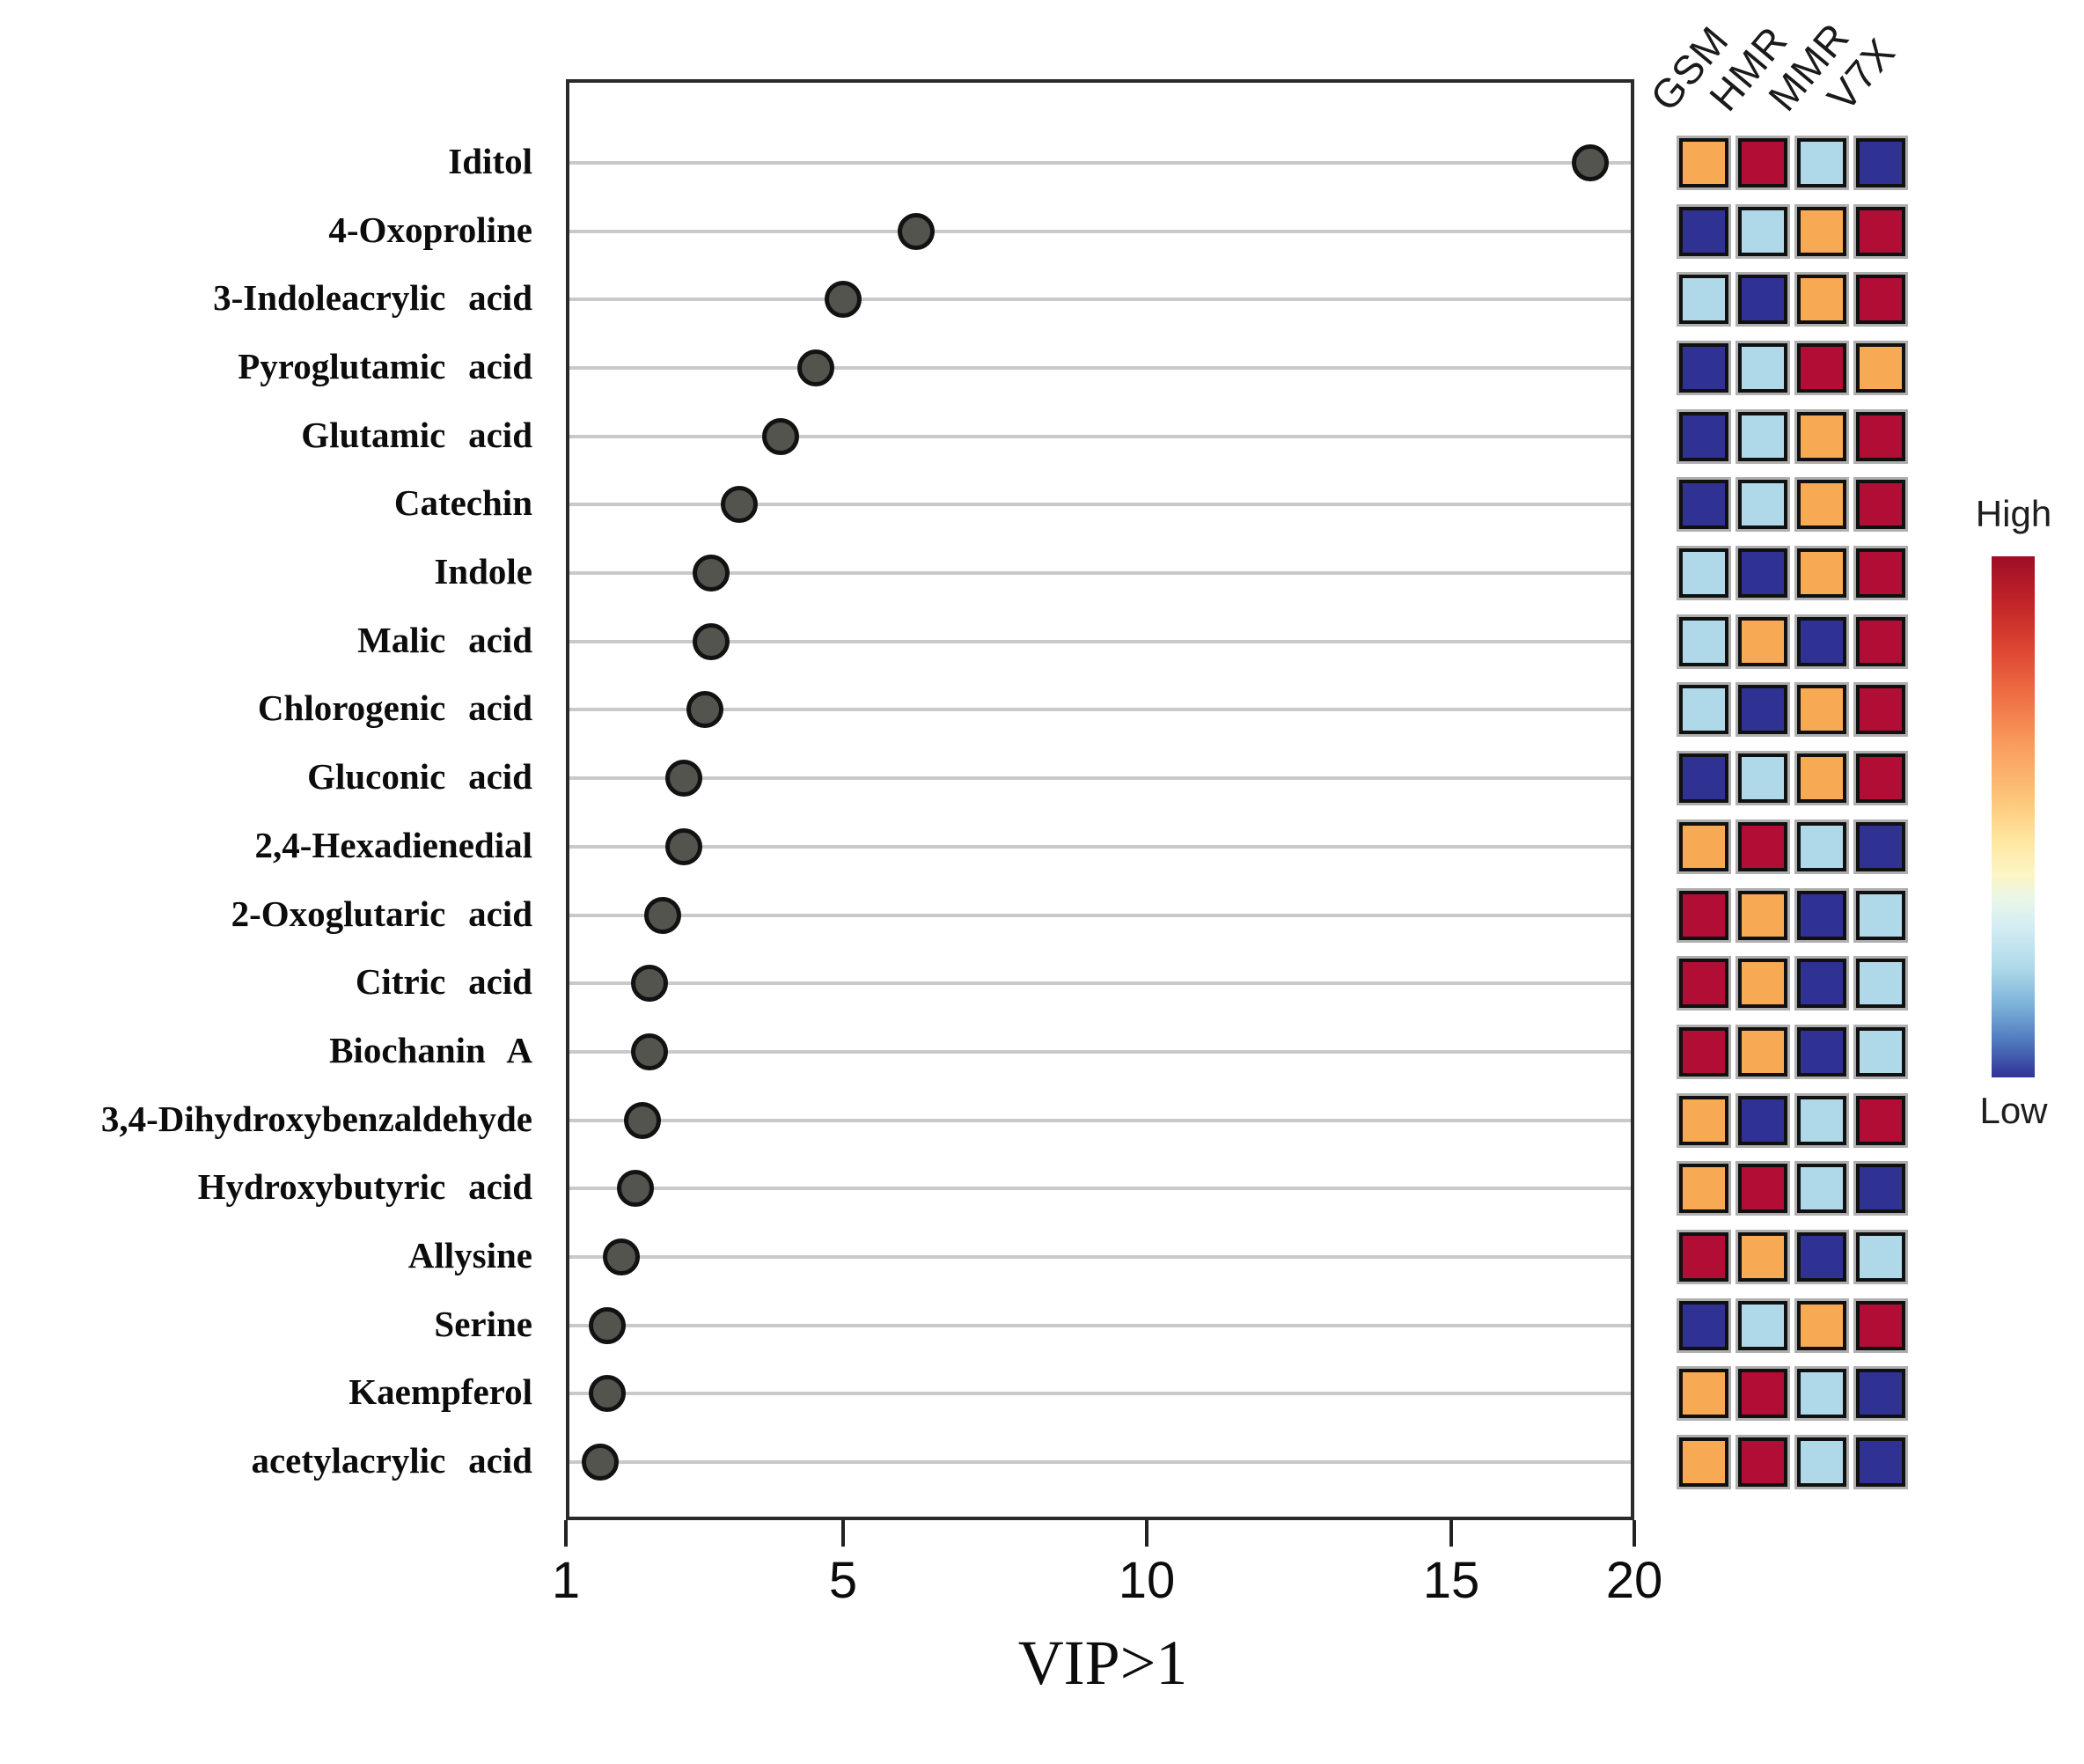  I want to click on category-label: Biochanin A, so click(430, 1049).